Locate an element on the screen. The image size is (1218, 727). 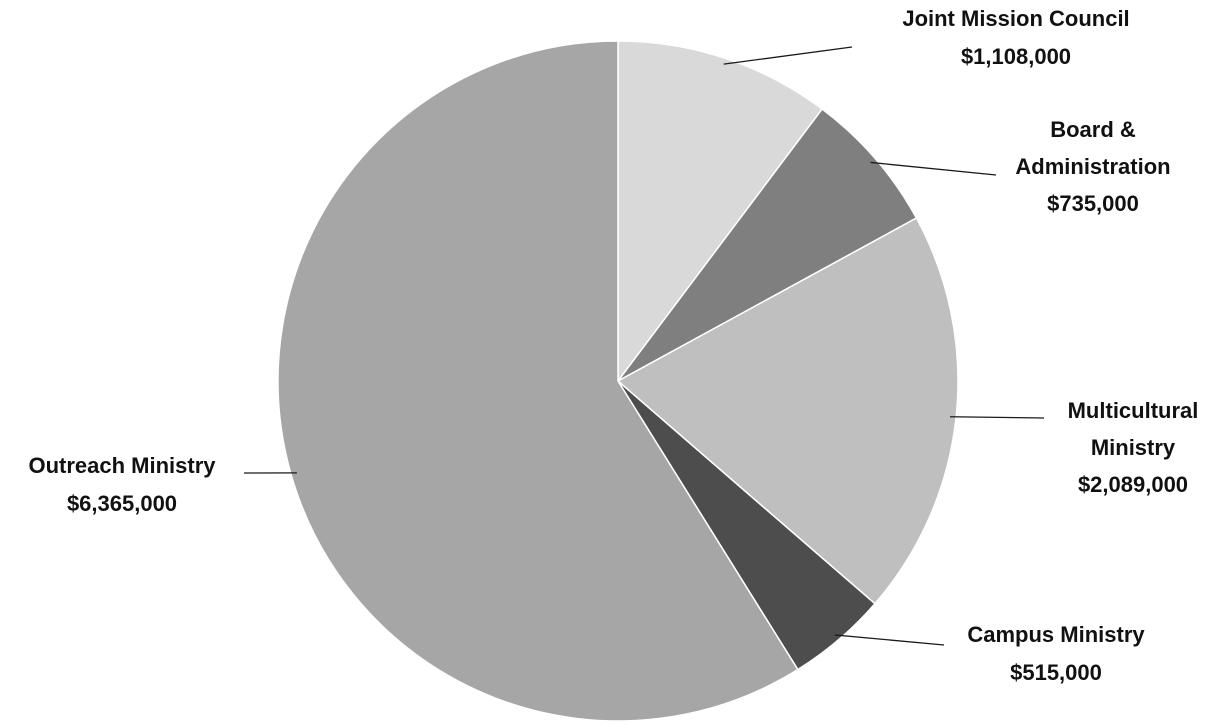
slice-label: Joint Mission Council $1,108,000 is located at coordinates (1015, 37).